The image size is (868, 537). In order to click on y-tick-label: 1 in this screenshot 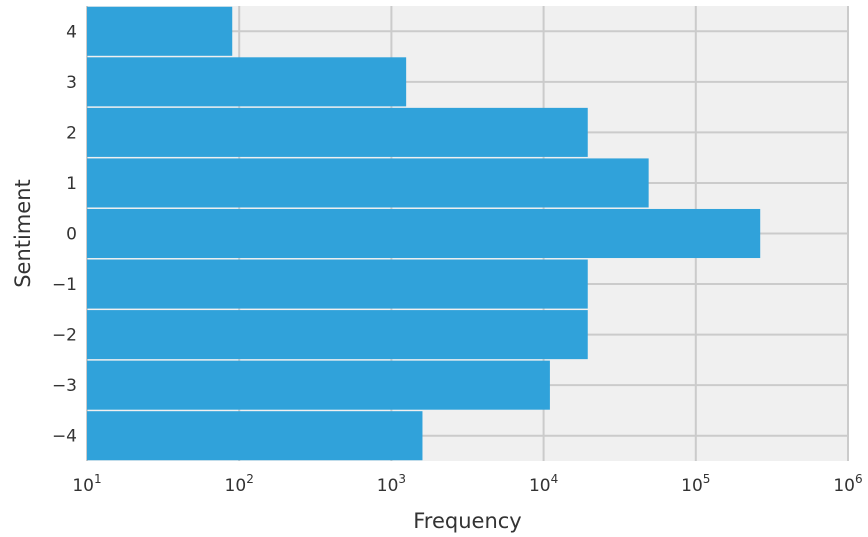, I will do `click(71, 184)`.